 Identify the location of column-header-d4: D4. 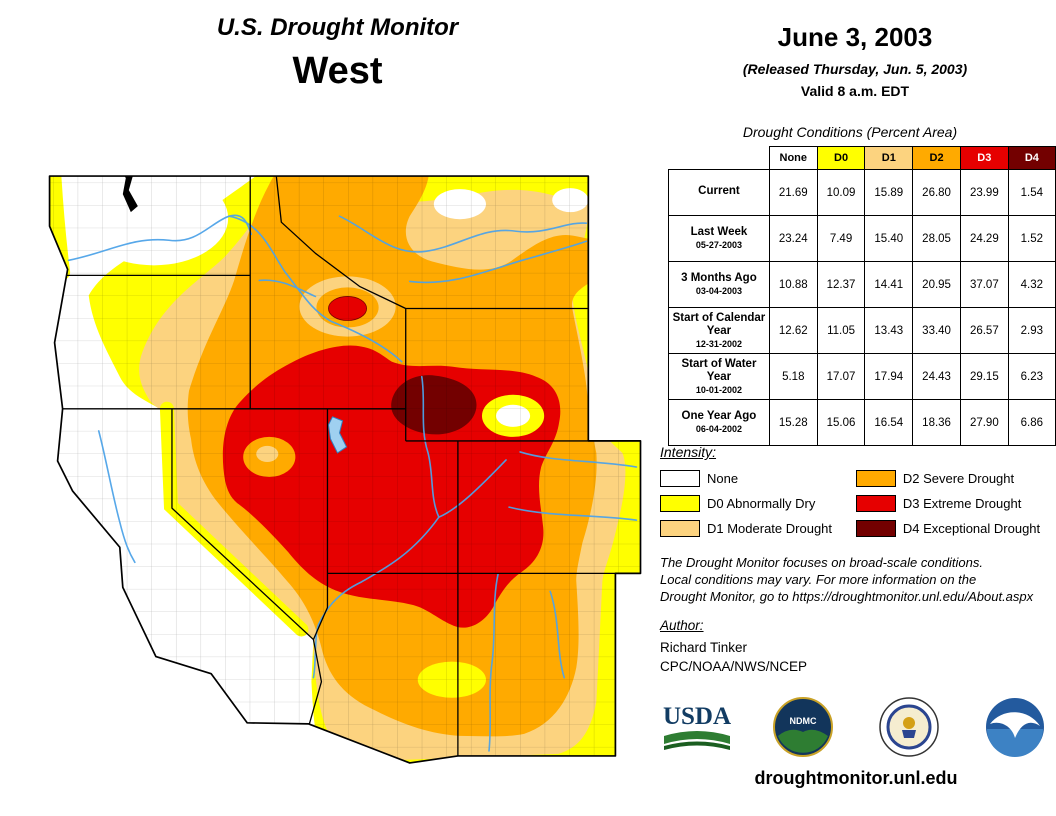
(1031, 158).